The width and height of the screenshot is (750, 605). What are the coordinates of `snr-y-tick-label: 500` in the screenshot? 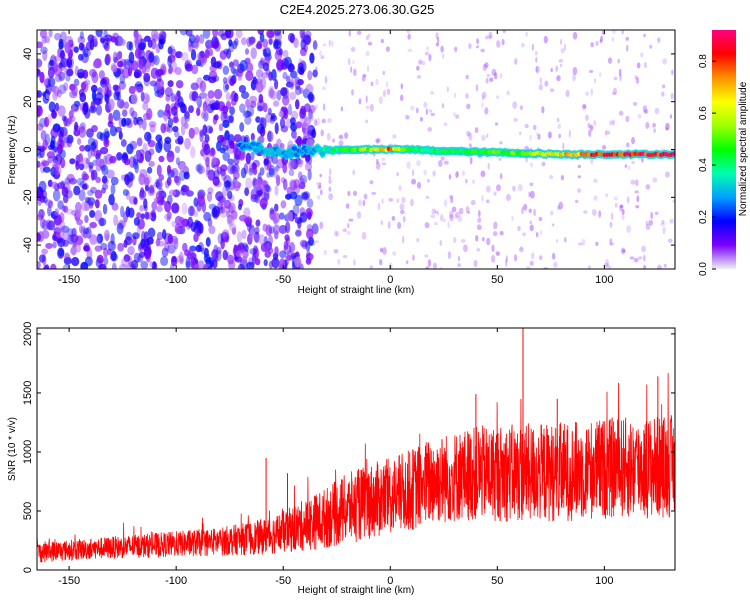 It's located at (28, 511).